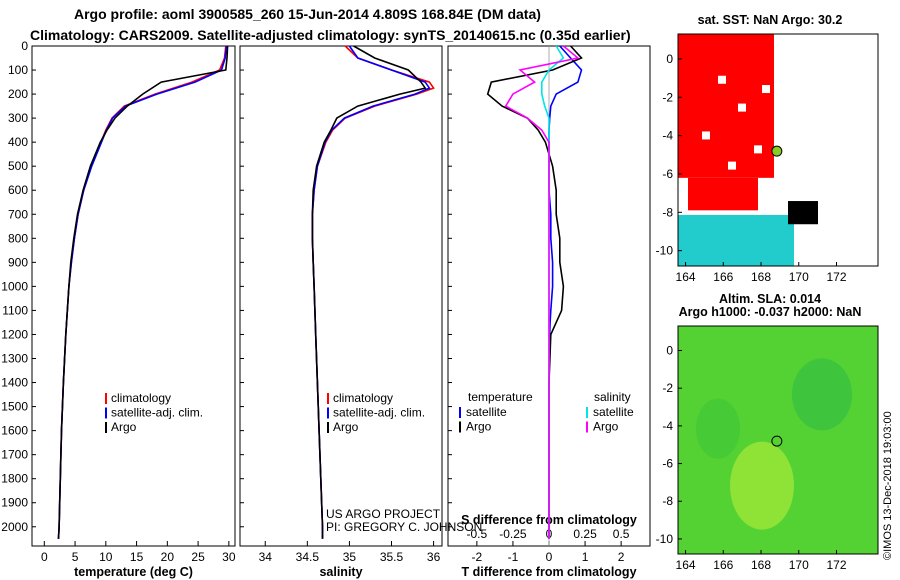 The image size is (900, 580). Describe the element at coordinates (18, 142) in the screenshot. I see `depth-tick-label: 400` at that location.